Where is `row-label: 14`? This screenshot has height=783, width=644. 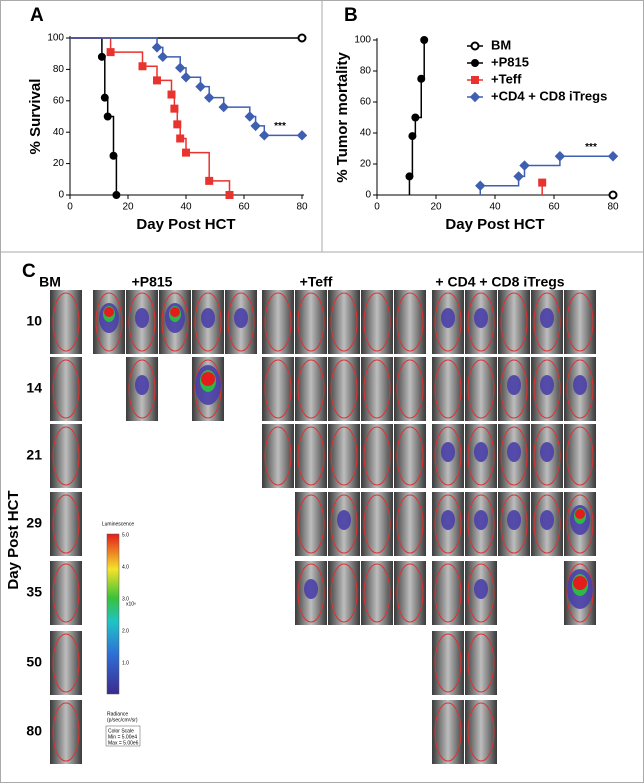 row-label: 14 is located at coordinates (34, 388).